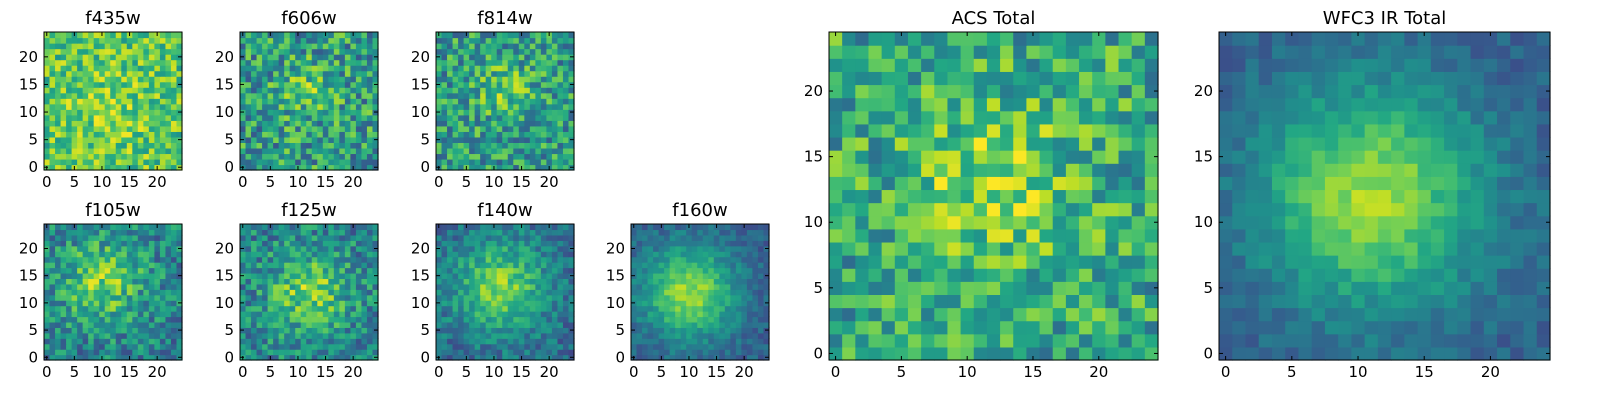 This screenshot has width=1600, height=400. I want to click on axes-frame, so click(113, 292).